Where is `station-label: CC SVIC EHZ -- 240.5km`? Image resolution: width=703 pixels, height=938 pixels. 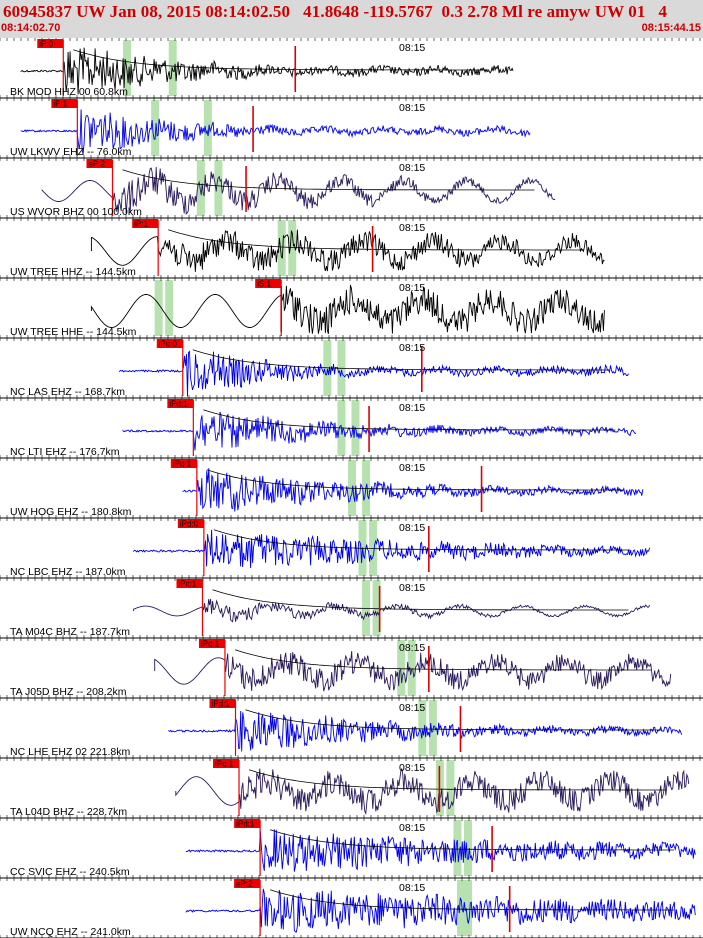 station-label: CC SVIC EHZ -- 240.5km is located at coordinates (70, 872).